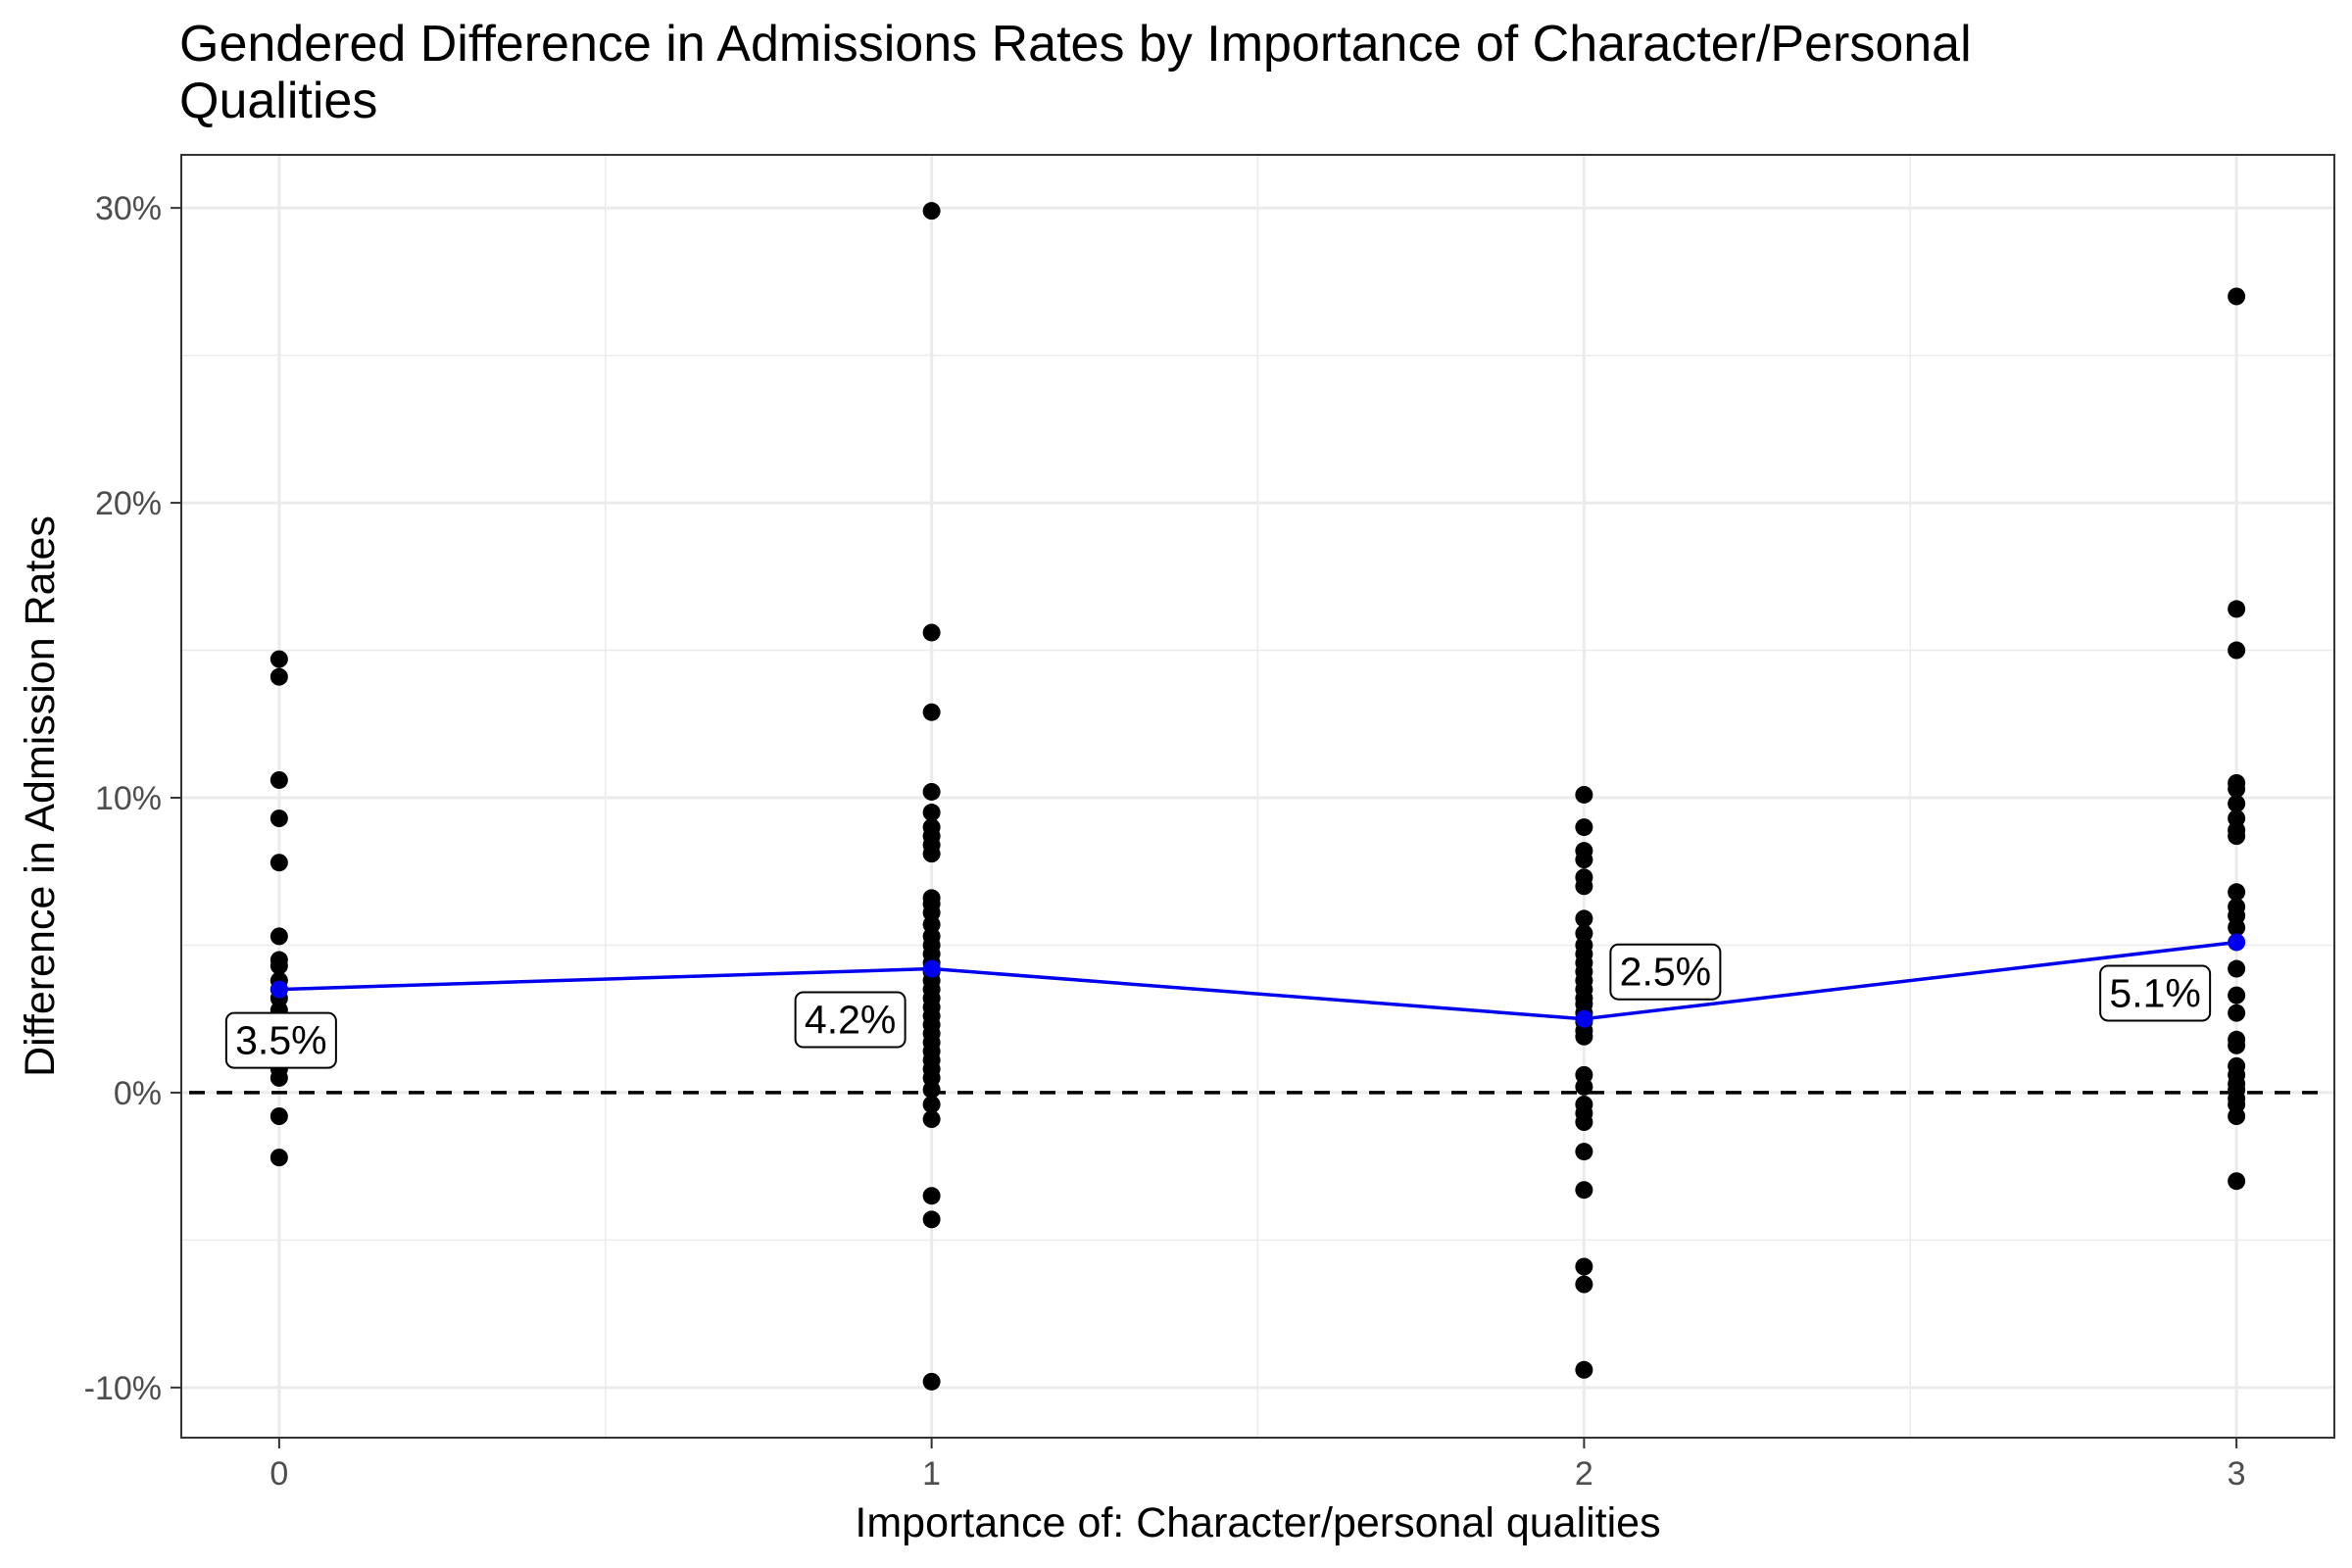 The width and height of the screenshot is (2352, 1568). Describe the element at coordinates (128, 208) in the screenshot. I see `y-tick-label: 30%` at that location.